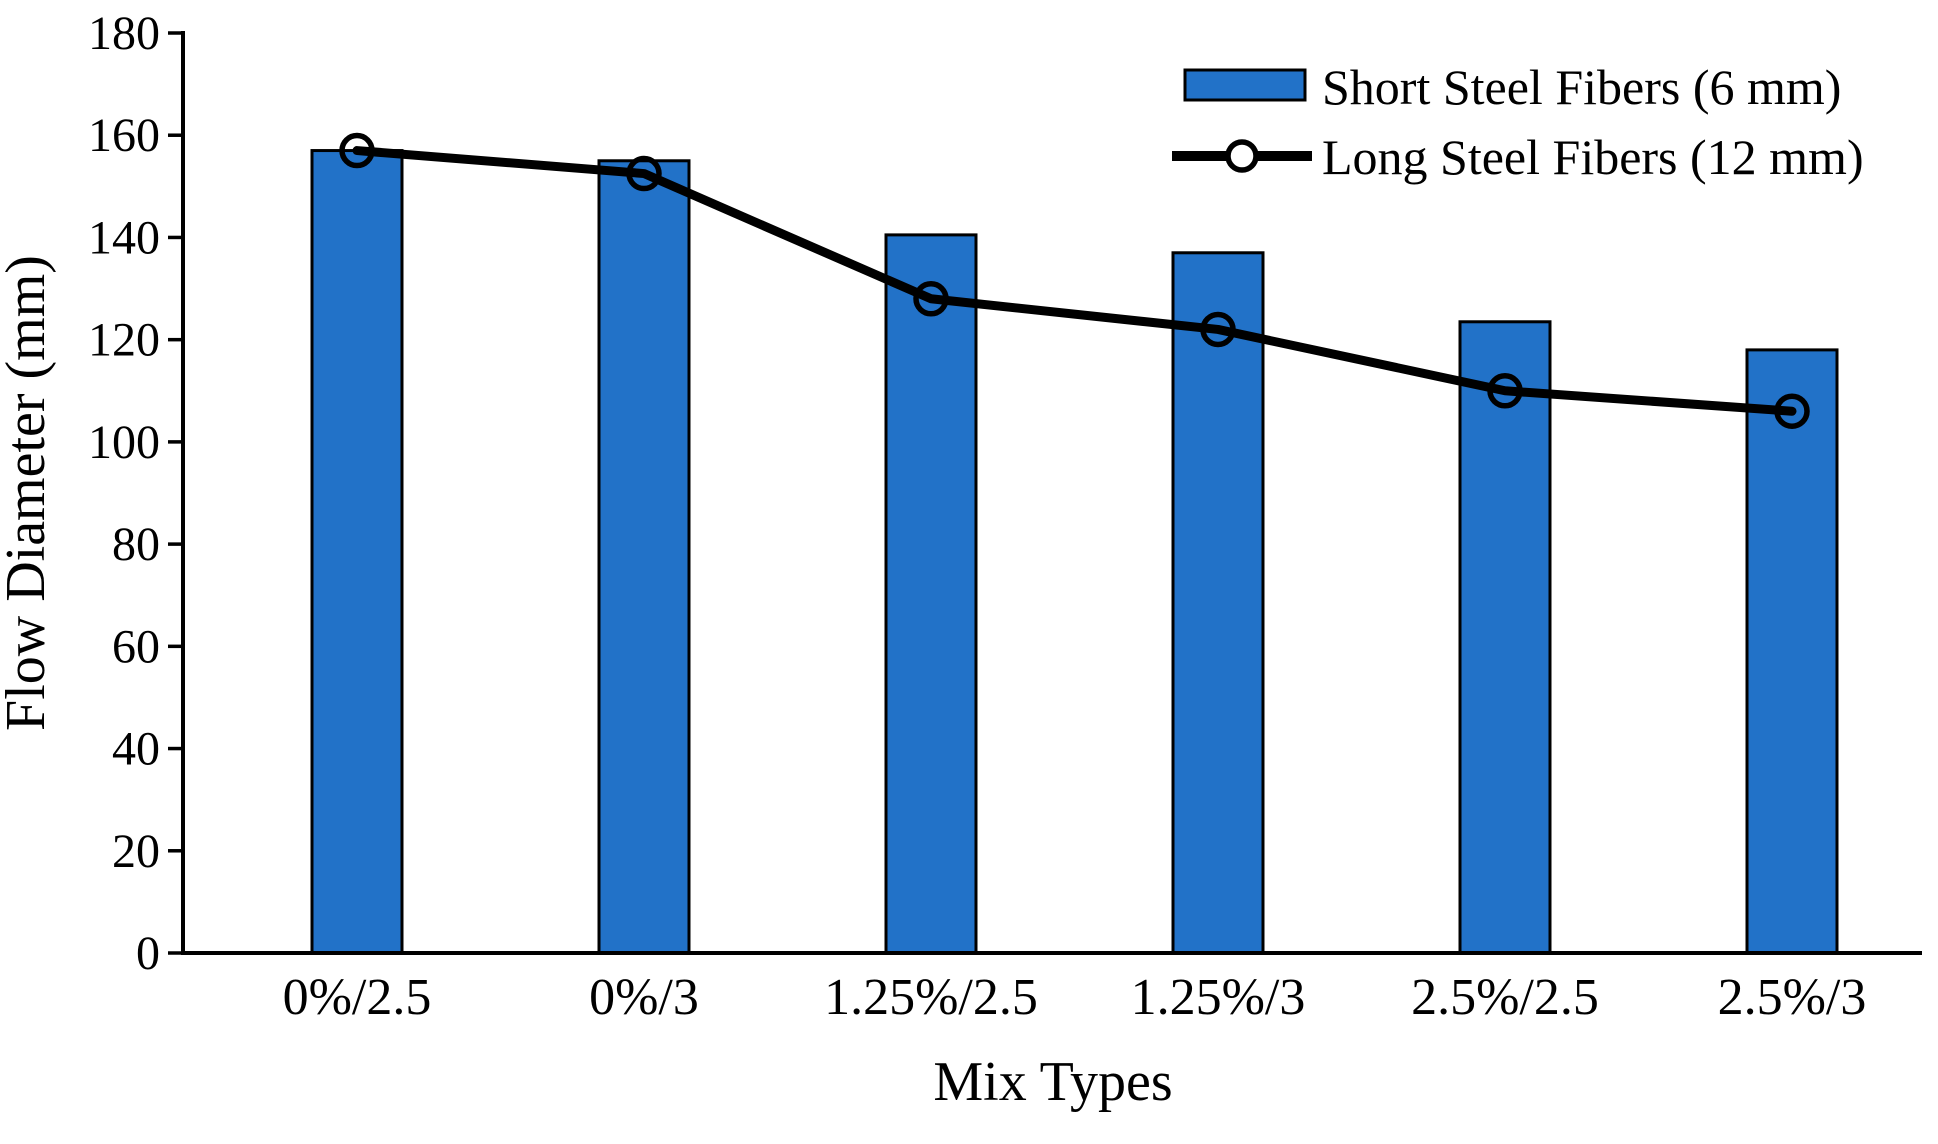  What do you see at coordinates (136, 749) in the screenshot?
I see `y-tick-label: 40` at bounding box center [136, 749].